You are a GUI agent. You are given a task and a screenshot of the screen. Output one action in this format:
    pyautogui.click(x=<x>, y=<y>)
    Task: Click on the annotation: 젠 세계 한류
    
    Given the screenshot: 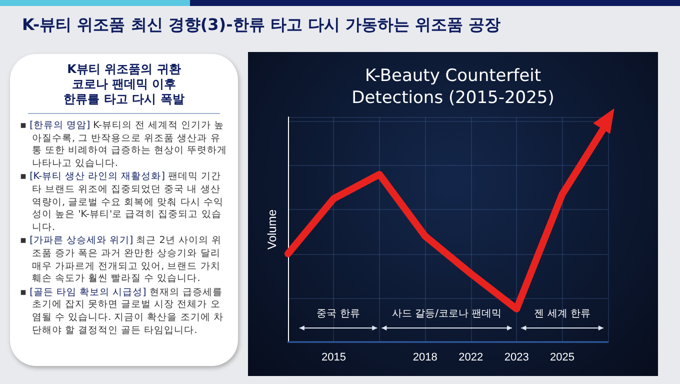 What is the action you would take?
    pyautogui.click(x=562, y=314)
    